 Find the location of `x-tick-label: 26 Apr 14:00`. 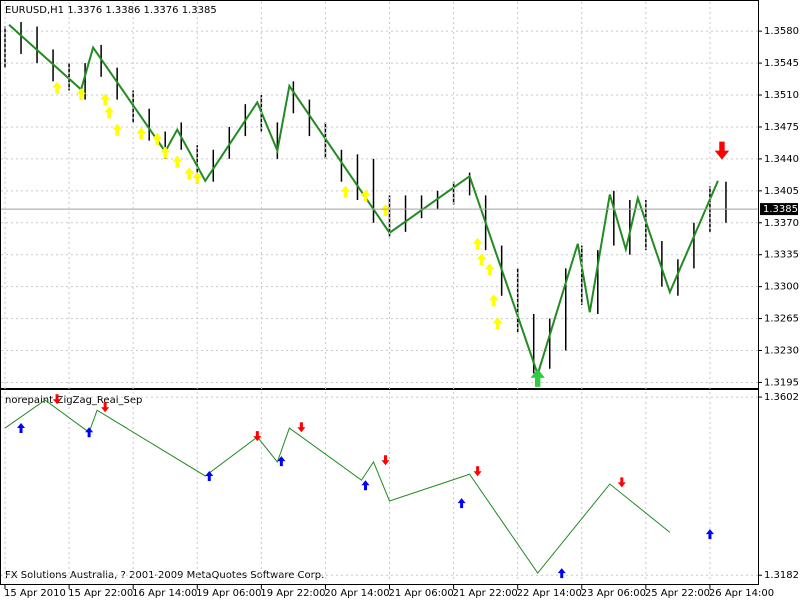

x-tick-label: 26 Apr 14:00 is located at coordinates (741, 593).